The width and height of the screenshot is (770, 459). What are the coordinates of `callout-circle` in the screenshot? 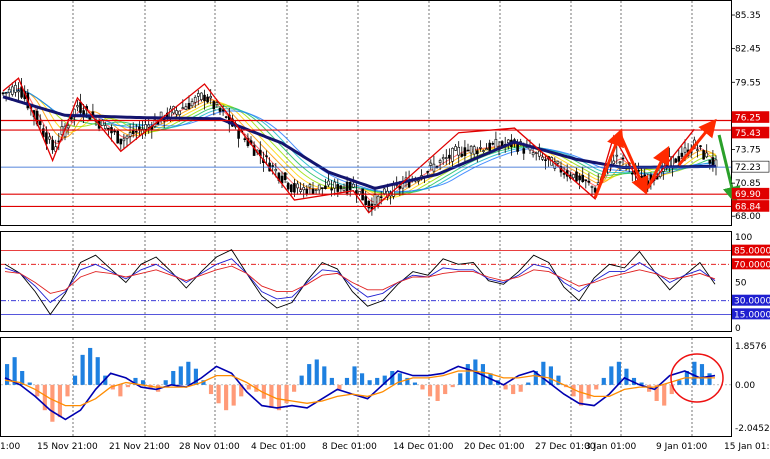 It's located at (697, 378).